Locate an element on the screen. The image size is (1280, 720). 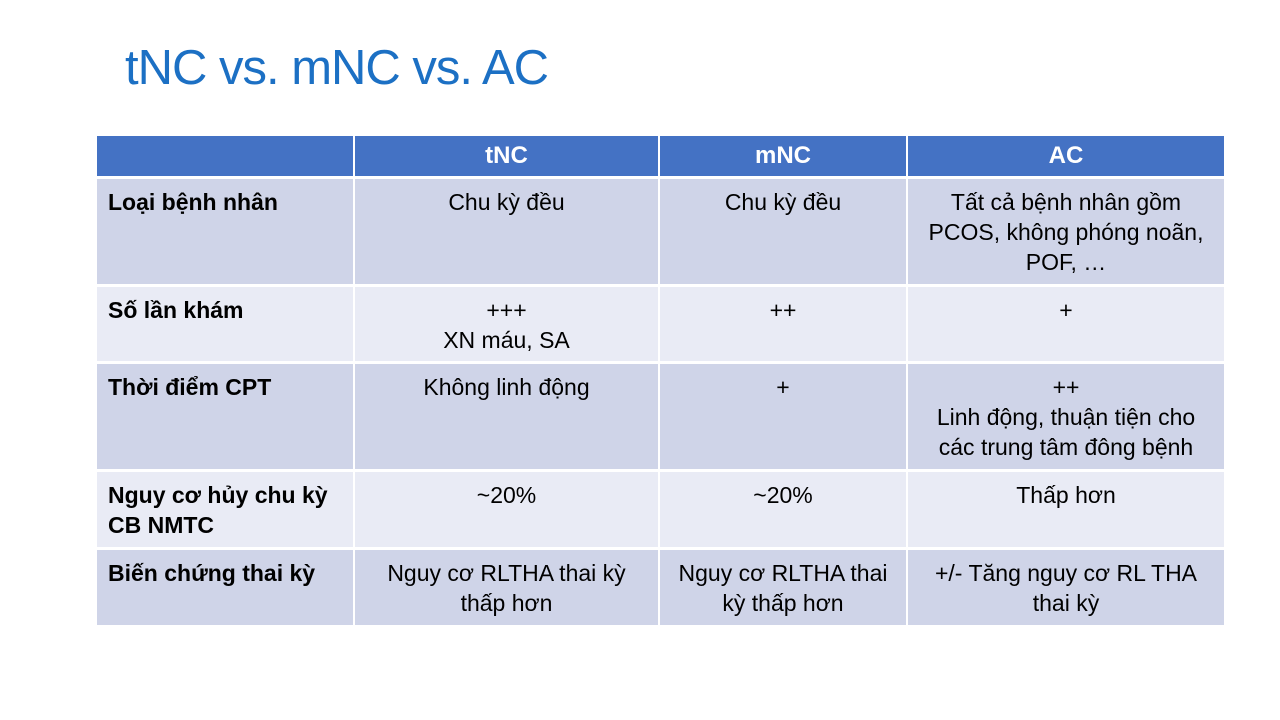
mnc-cell: + is located at coordinates (784, 418).